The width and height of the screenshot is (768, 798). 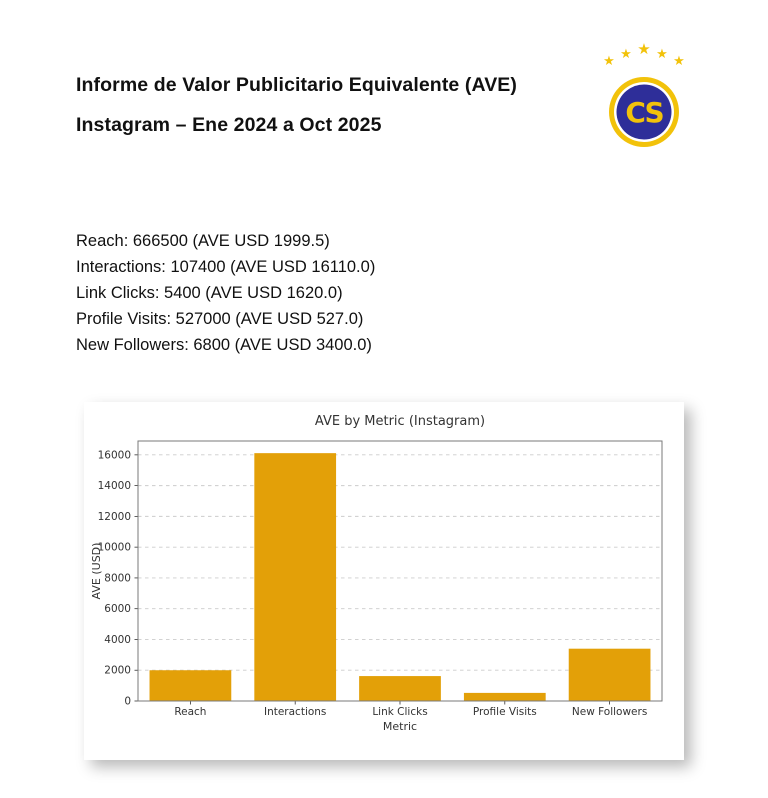 What do you see at coordinates (220, 319) in the screenshot?
I see `metric-line-profile-visits: Profile Visits: 527000 (AVE USD 527.0)` at bounding box center [220, 319].